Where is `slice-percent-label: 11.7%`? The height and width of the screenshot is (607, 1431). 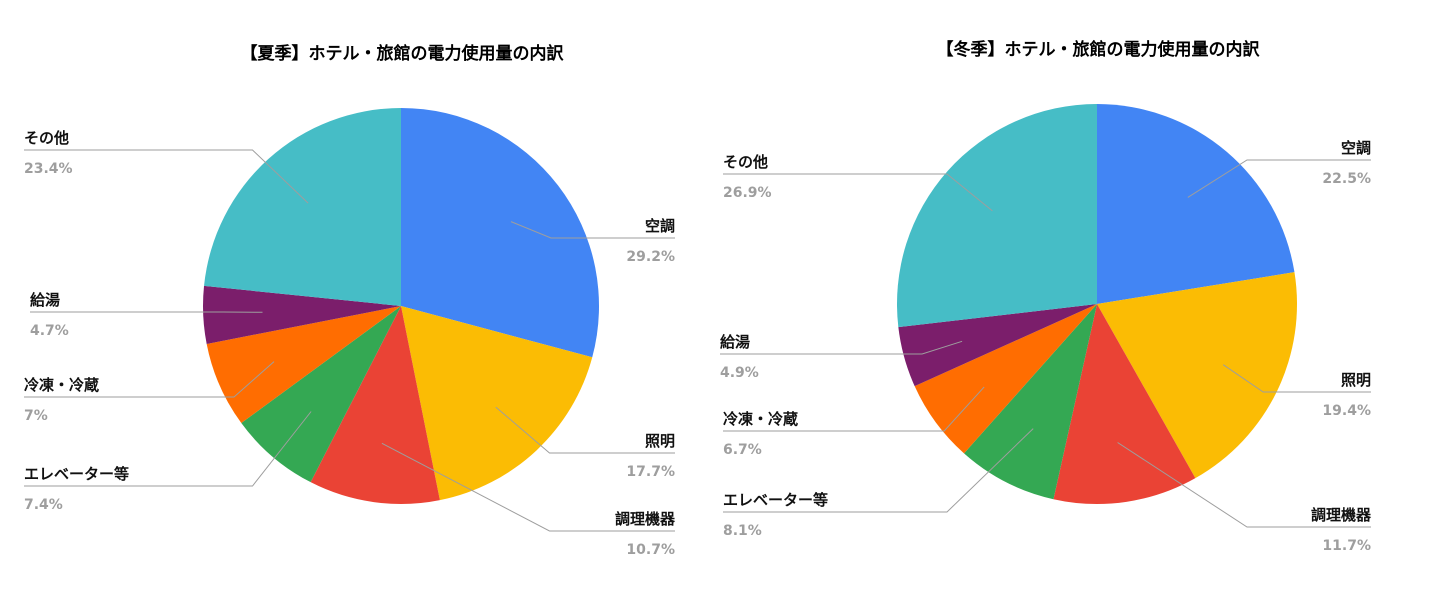
slice-percent-label: 11.7% is located at coordinates (1346, 546).